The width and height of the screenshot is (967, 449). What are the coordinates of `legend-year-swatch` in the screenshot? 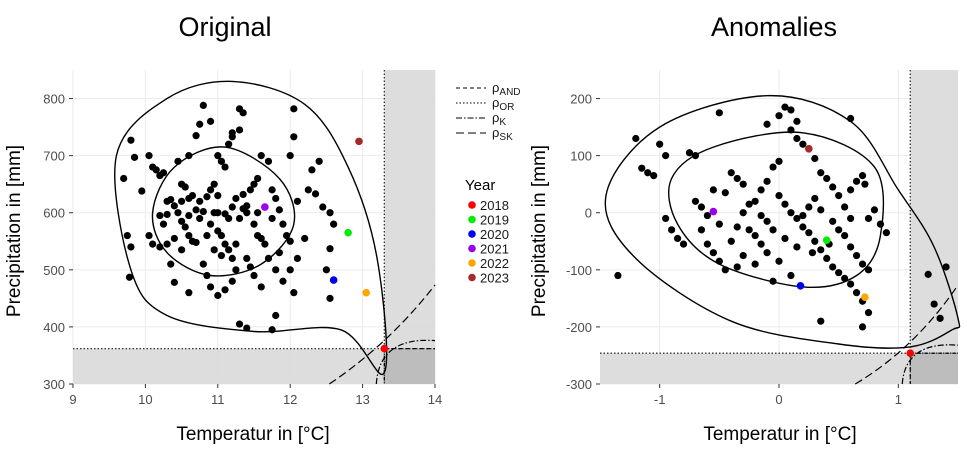 It's located at (472, 248).